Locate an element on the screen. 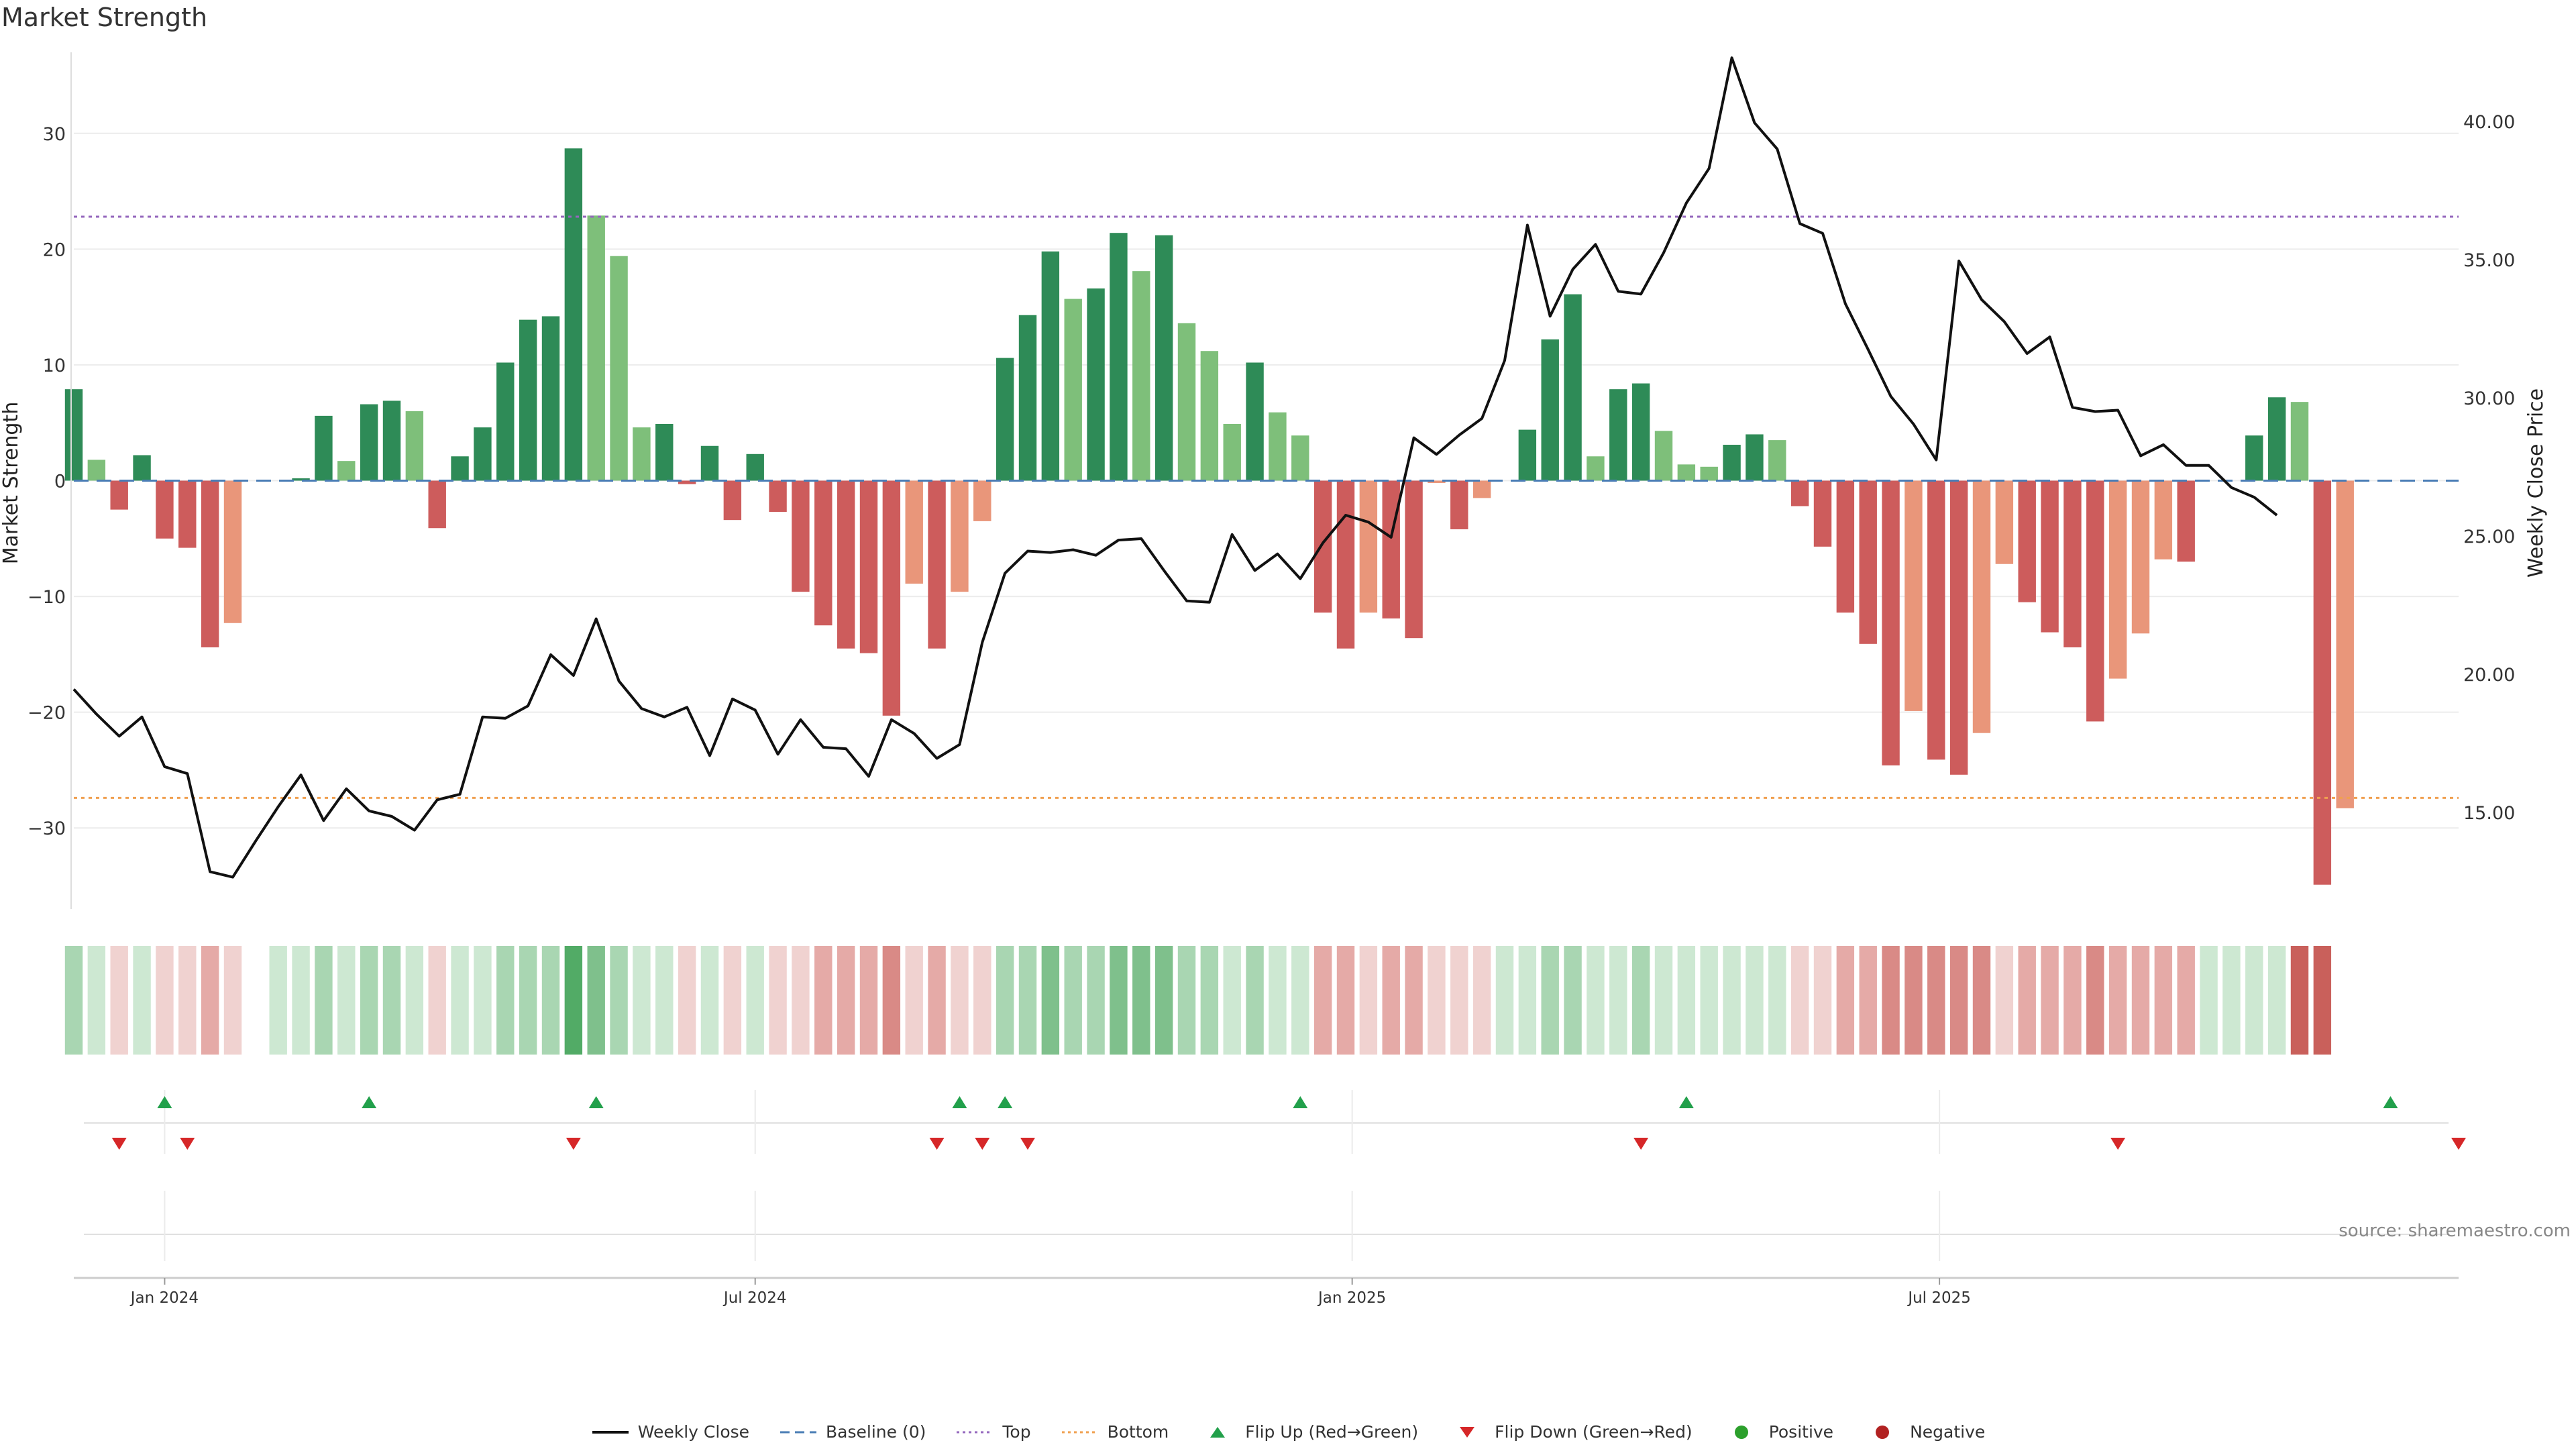 The height and width of the screenshot is (1449, 2576). legend-label: Flip Down (Green→Red) is located at coordinates (1594, 1432).